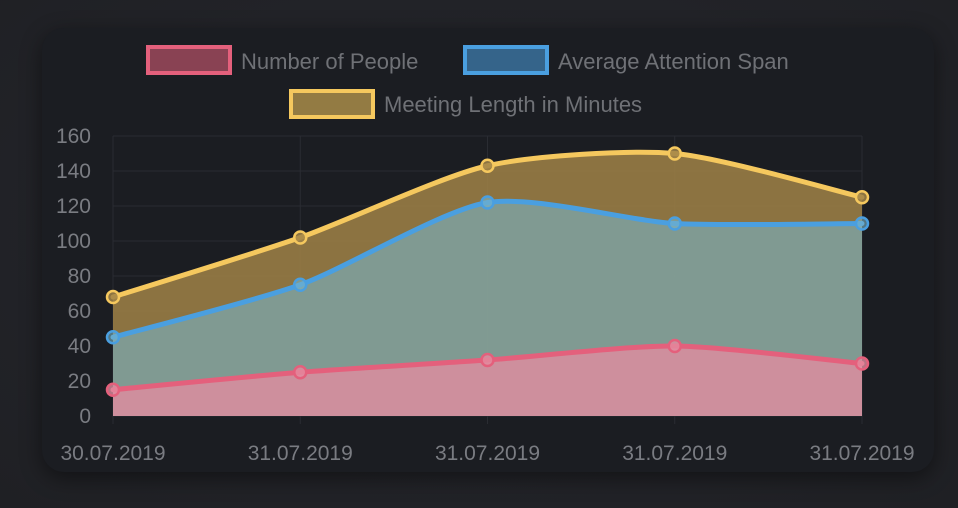  I want to click on legend-label: Meeting Length in Minutes, so click(513, 104).